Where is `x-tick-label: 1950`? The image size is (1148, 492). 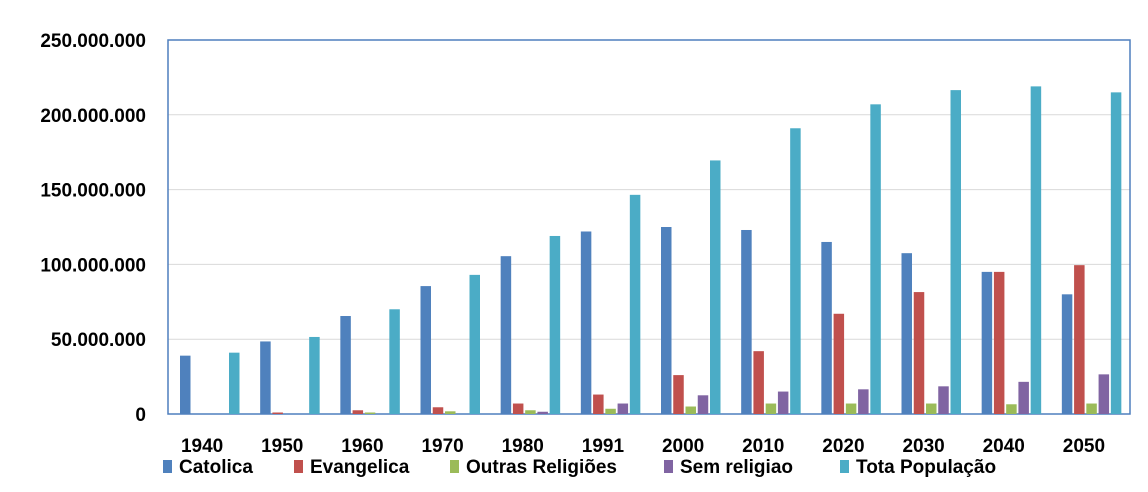 x-tick-label: 1950 is located at coordinates (282, 446).